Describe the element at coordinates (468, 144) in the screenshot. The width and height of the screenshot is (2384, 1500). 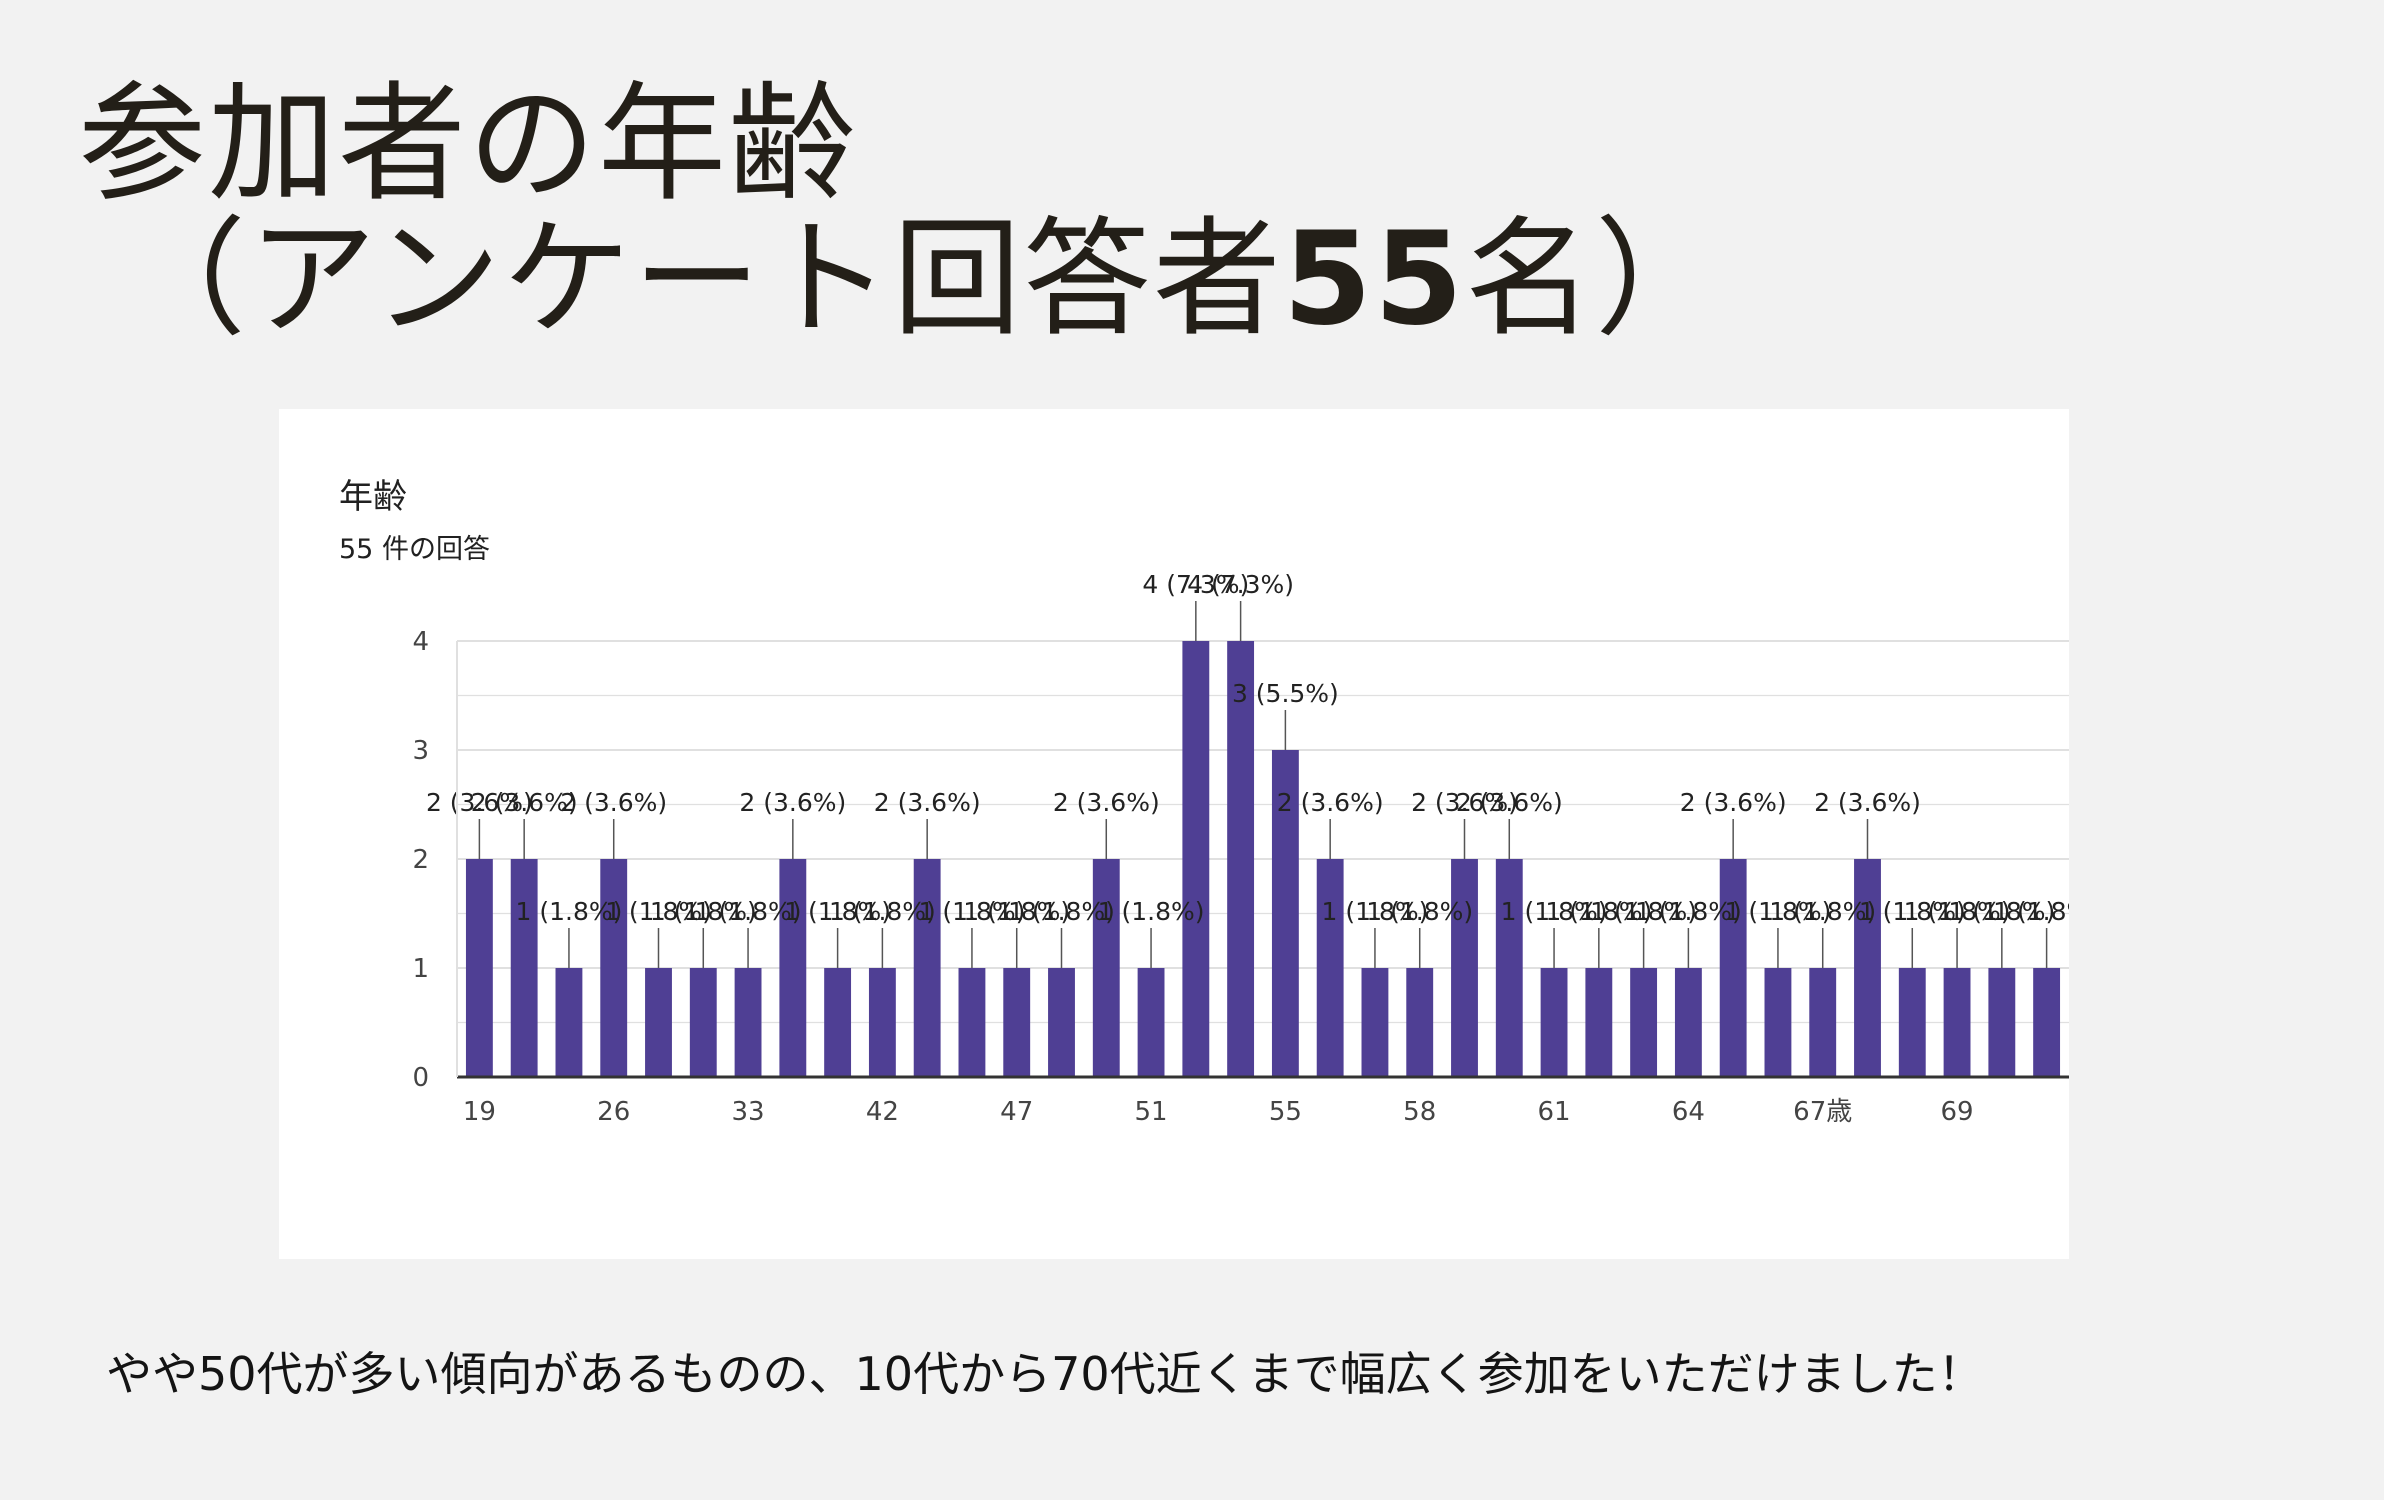
I see `slide-title: 参加者の年齢` at that location.